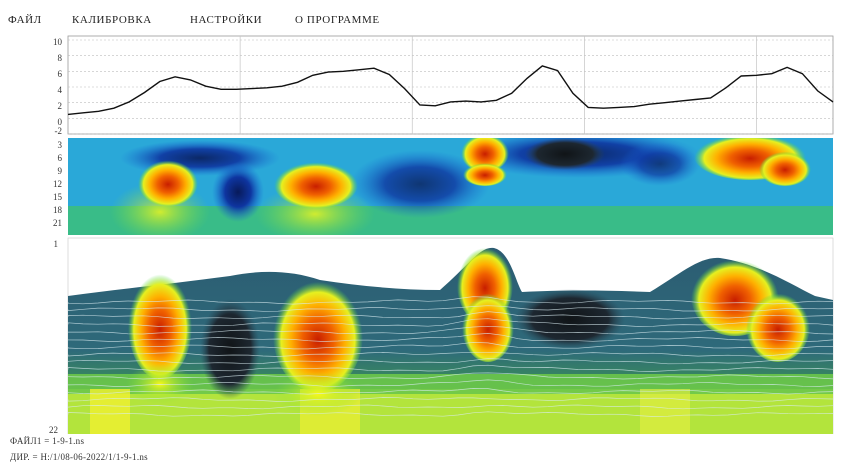  I want to click on menu-calibration: КАЛИБРОВКА, so click(112, 20).